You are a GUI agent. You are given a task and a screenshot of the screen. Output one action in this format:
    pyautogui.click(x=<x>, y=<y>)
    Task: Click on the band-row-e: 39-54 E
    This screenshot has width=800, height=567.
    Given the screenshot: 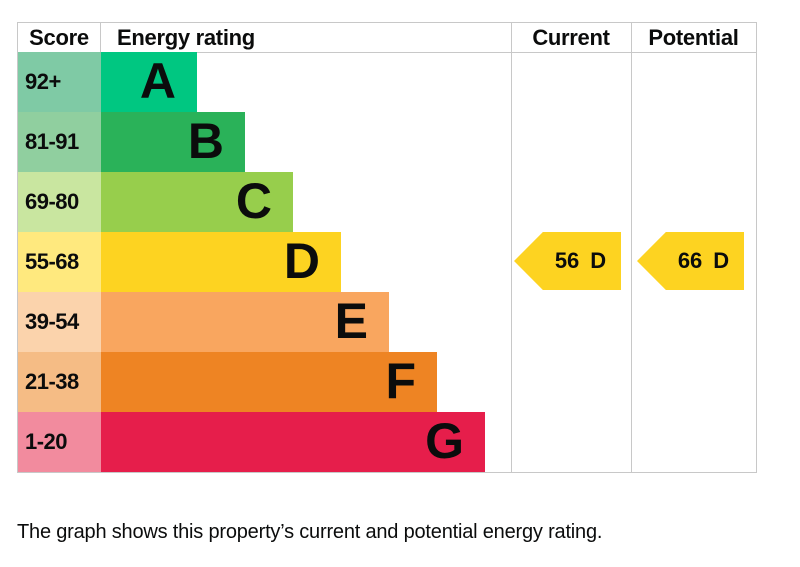 What is the action you would take?
    pyautogui.click(x=387, y=322)
    